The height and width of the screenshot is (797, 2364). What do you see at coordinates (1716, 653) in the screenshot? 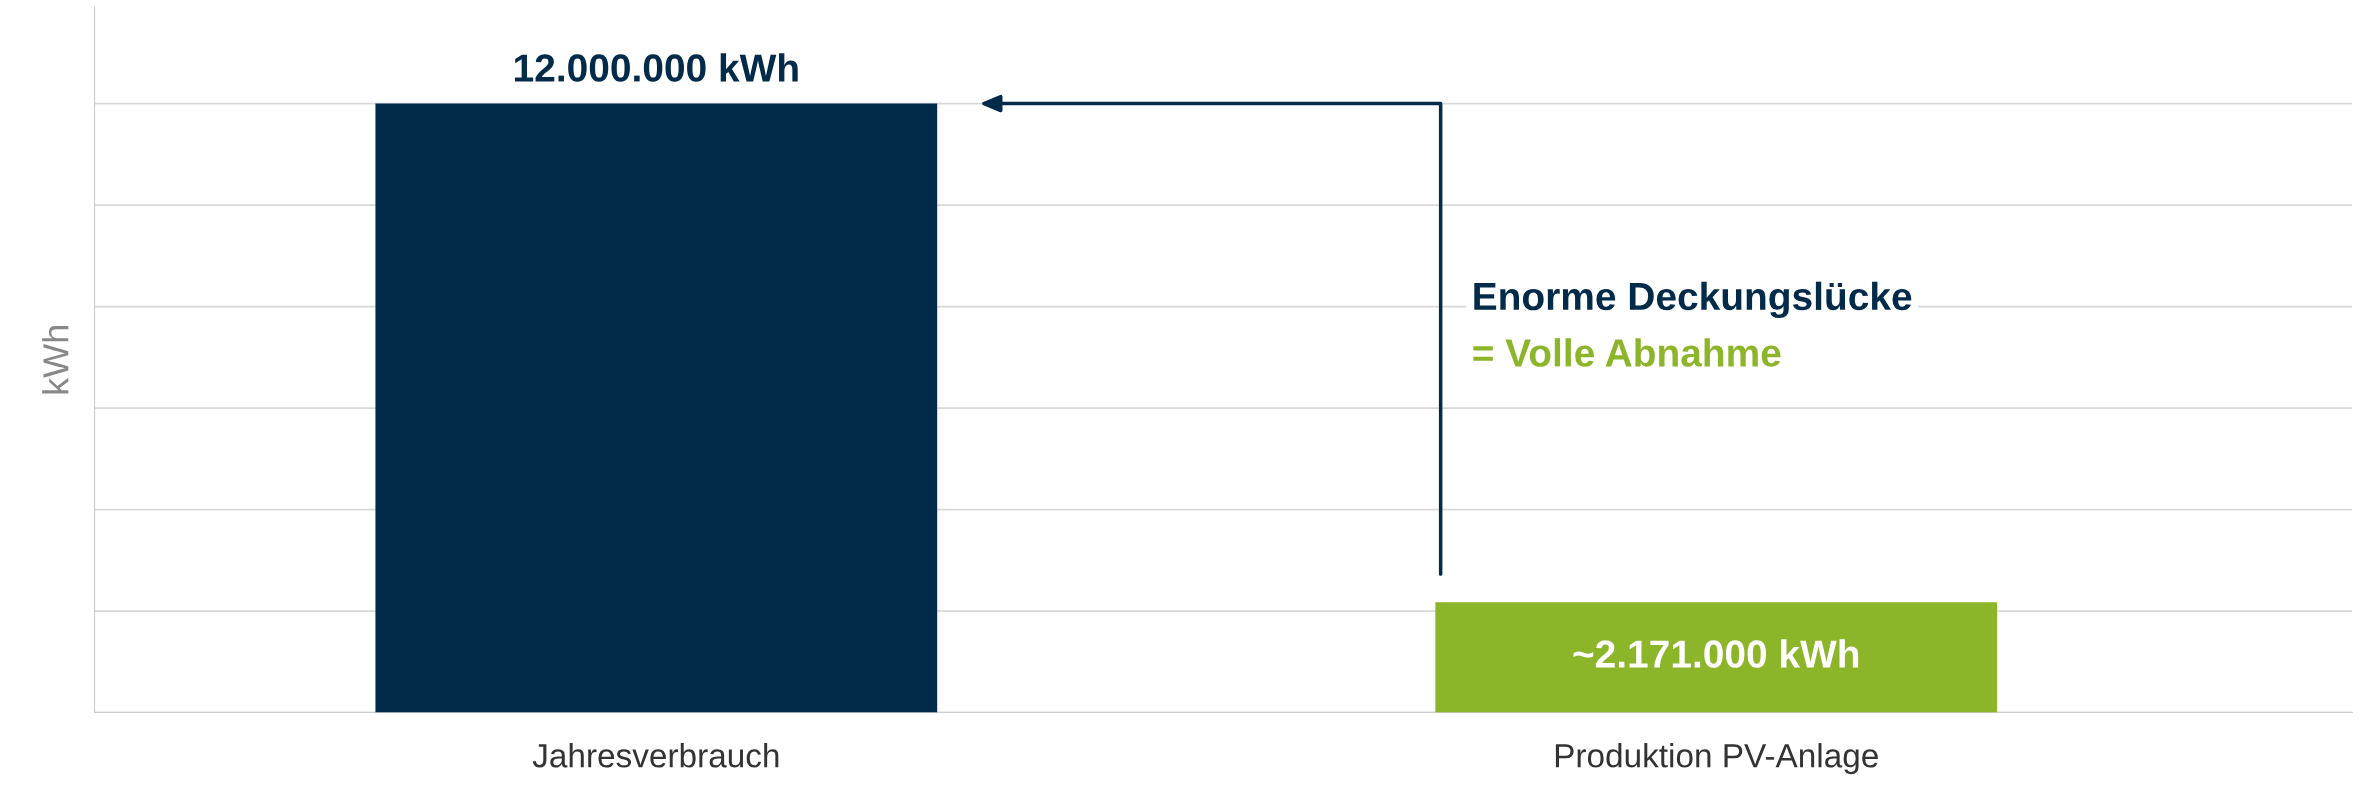
I see `data-label: ~2.171.000 kWh` at bounding box center [1716, 653].